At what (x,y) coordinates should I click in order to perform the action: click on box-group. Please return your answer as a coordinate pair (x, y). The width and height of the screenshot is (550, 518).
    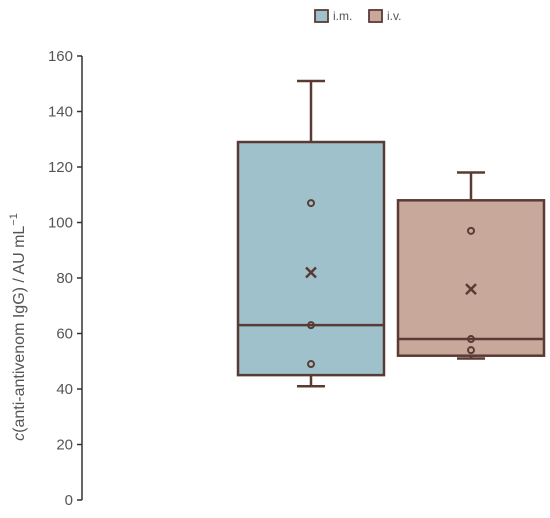
    Looking at the image, I should click on (471, 265).